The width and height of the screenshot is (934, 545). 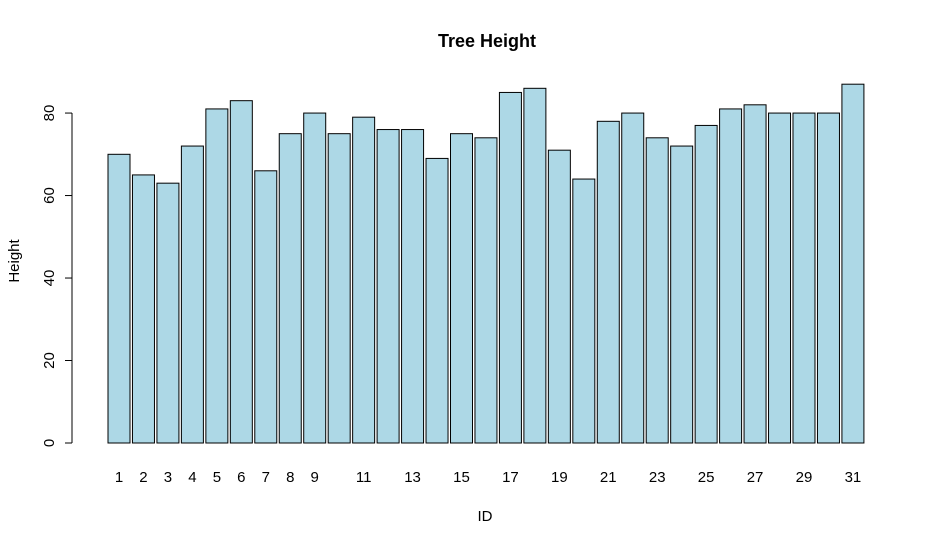 I want to click on y-tick-label-60: 60, so click(x=49, y=195).